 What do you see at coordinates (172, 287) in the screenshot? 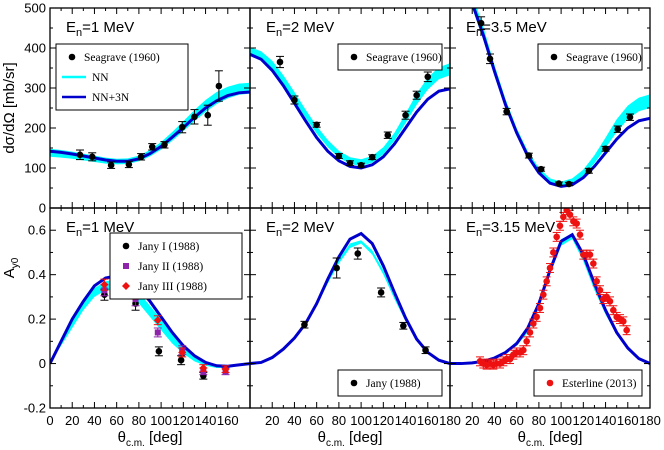
I see `legend-label: Jany III (1988)` at bounding box center [172, 287].